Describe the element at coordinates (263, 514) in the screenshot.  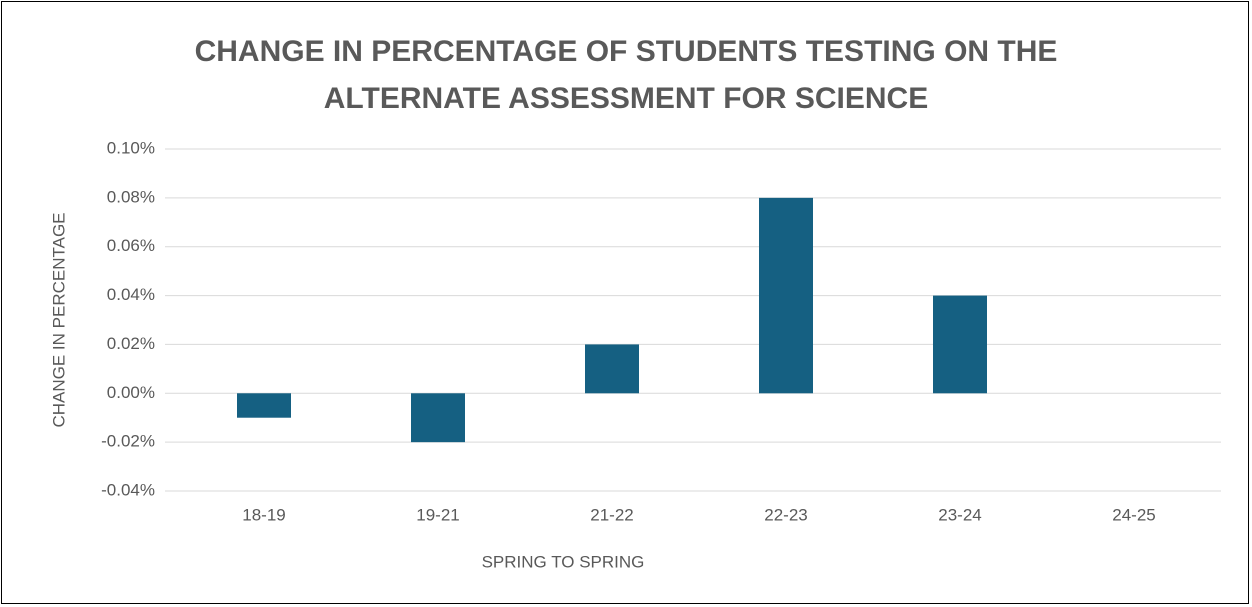
I see `x-tick-label: 18-19` at that location.